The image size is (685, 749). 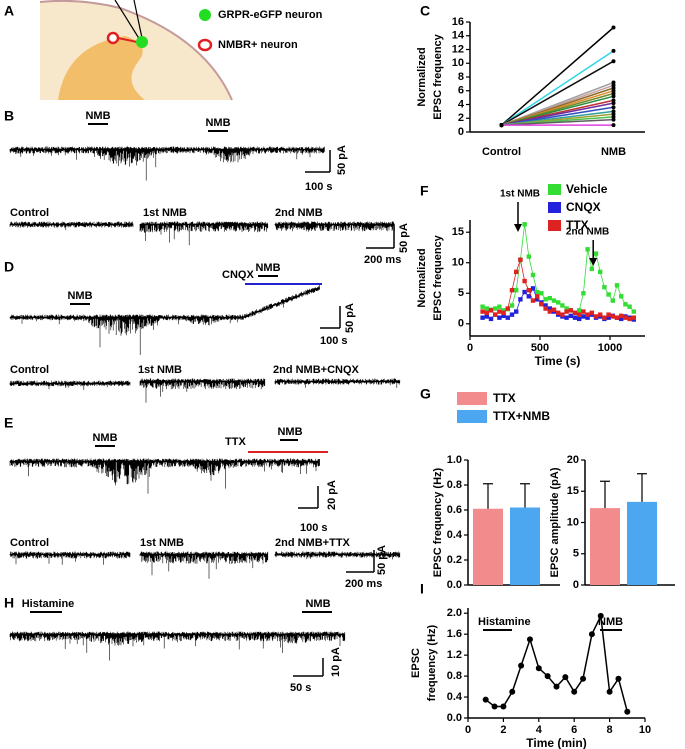 I want to click on y-tick-label: 8, so click(x=461, y=77).